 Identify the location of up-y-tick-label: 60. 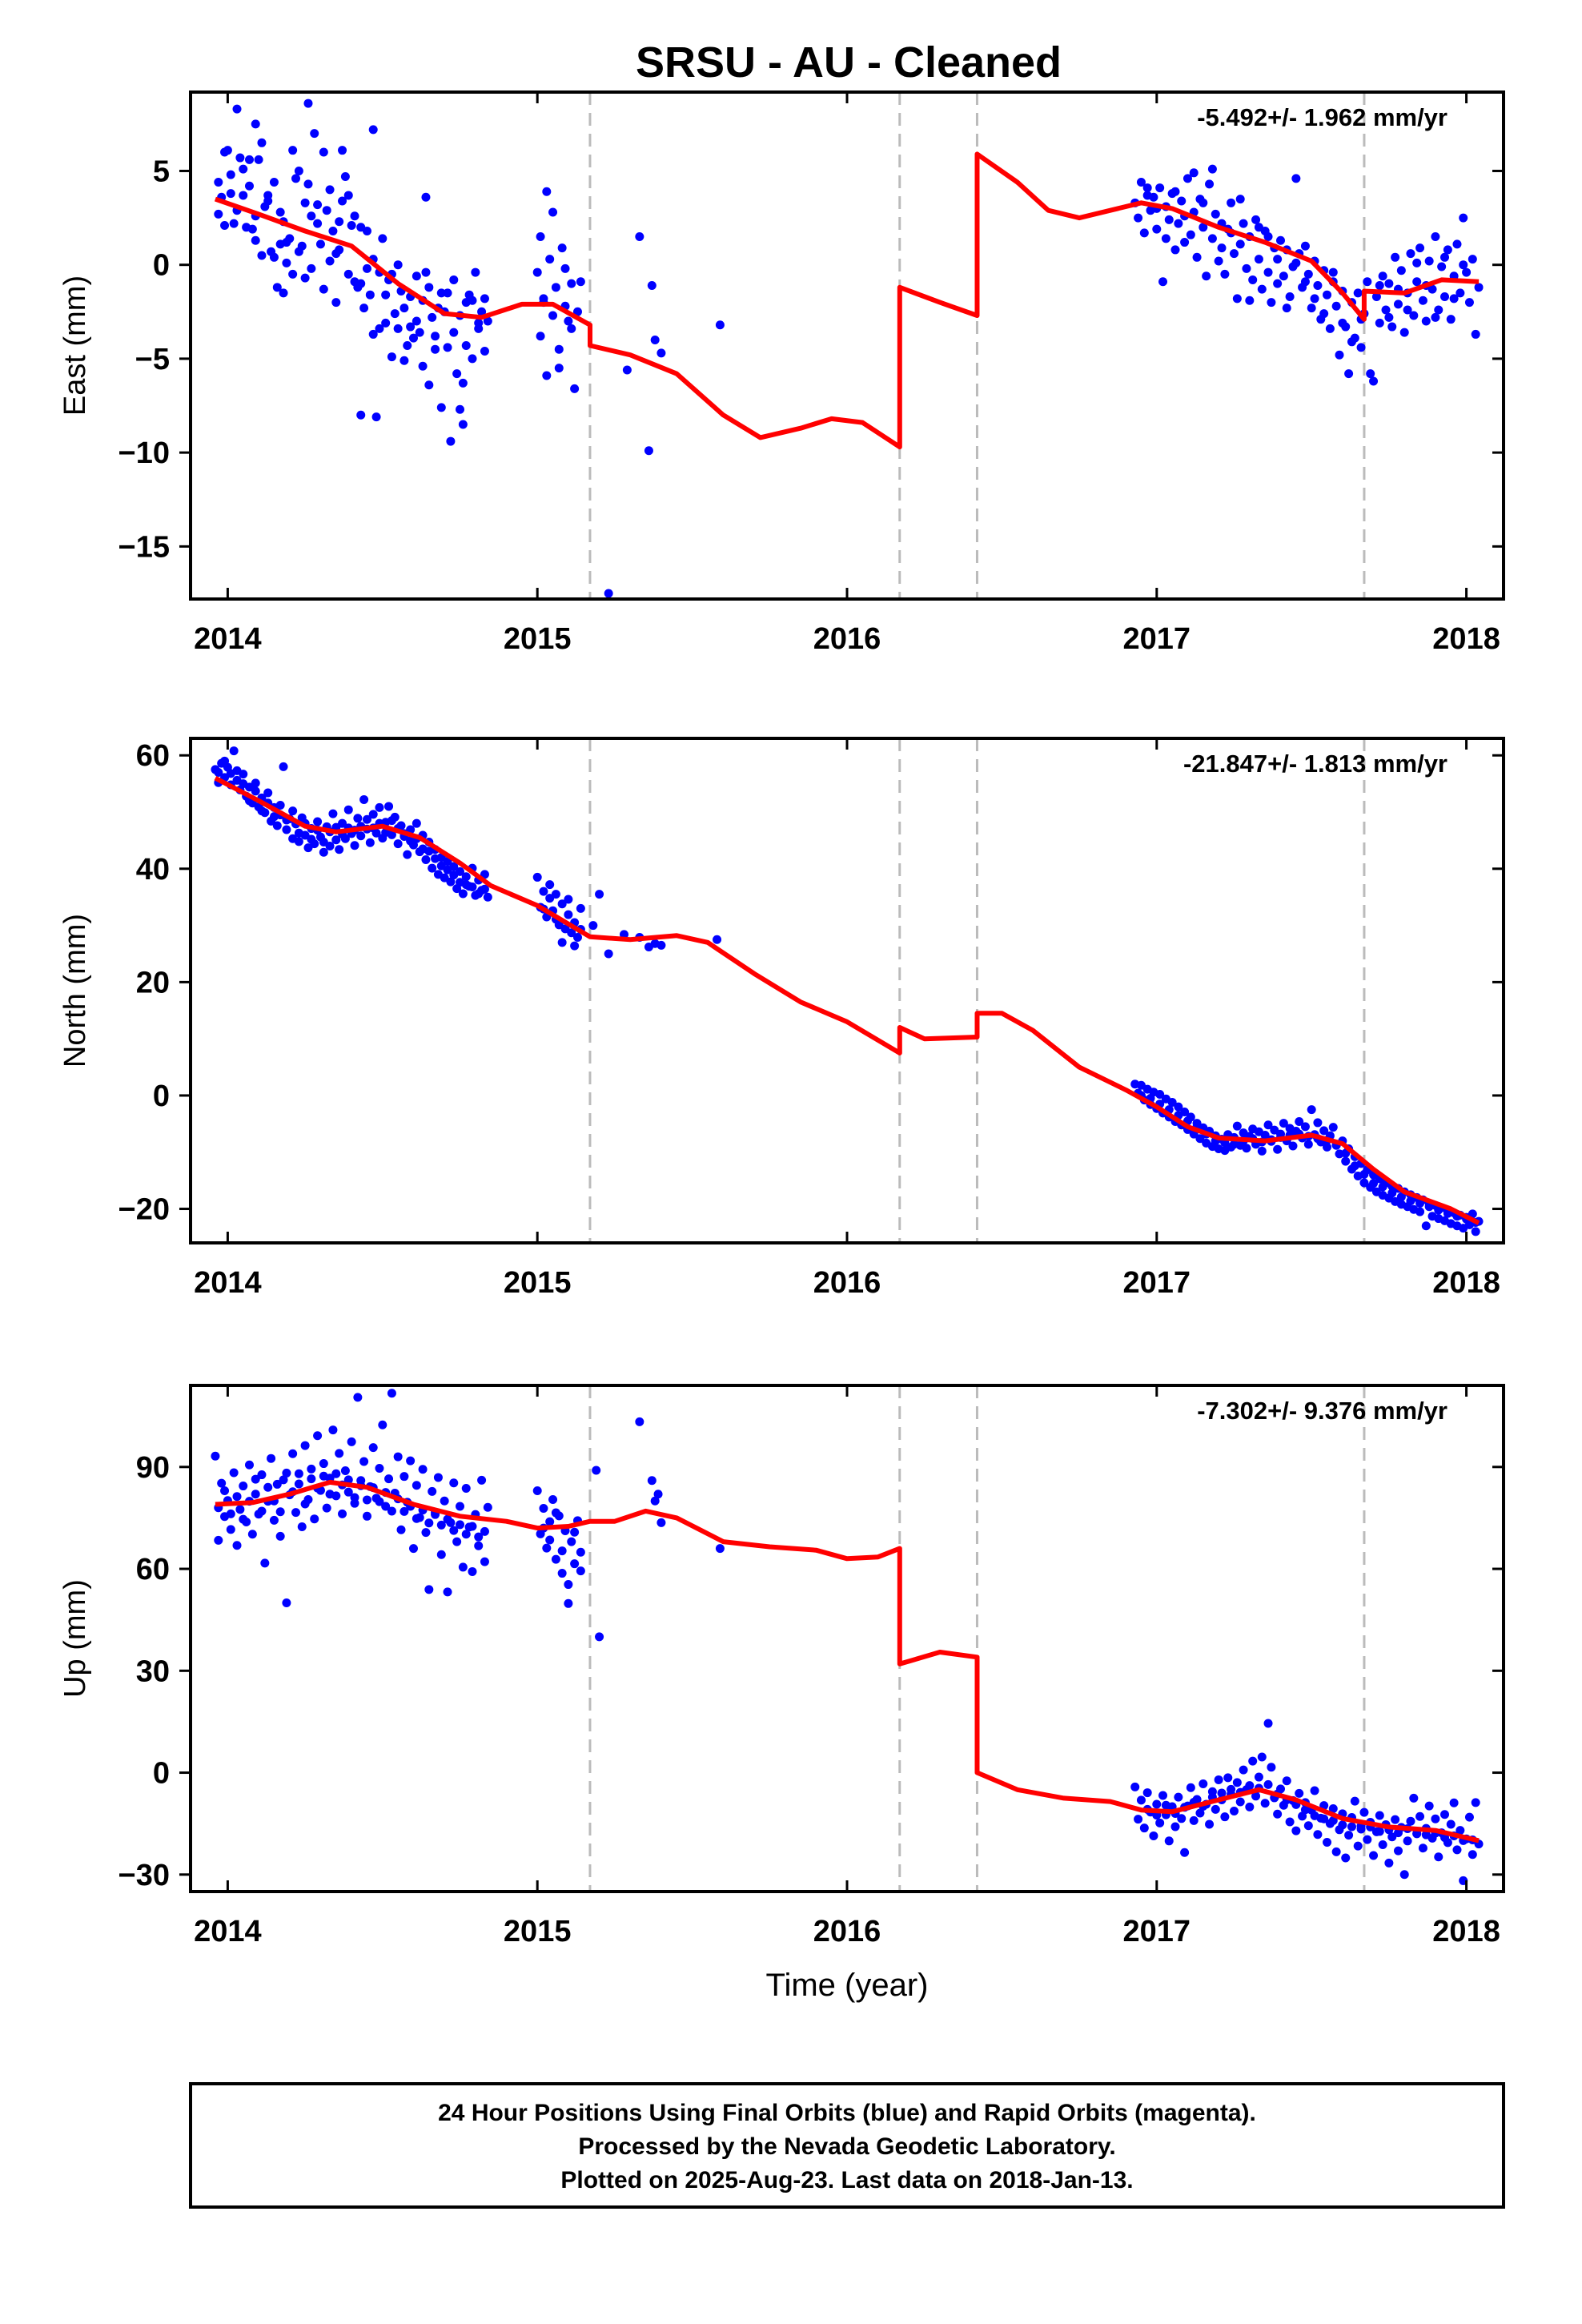
(153, 1569).